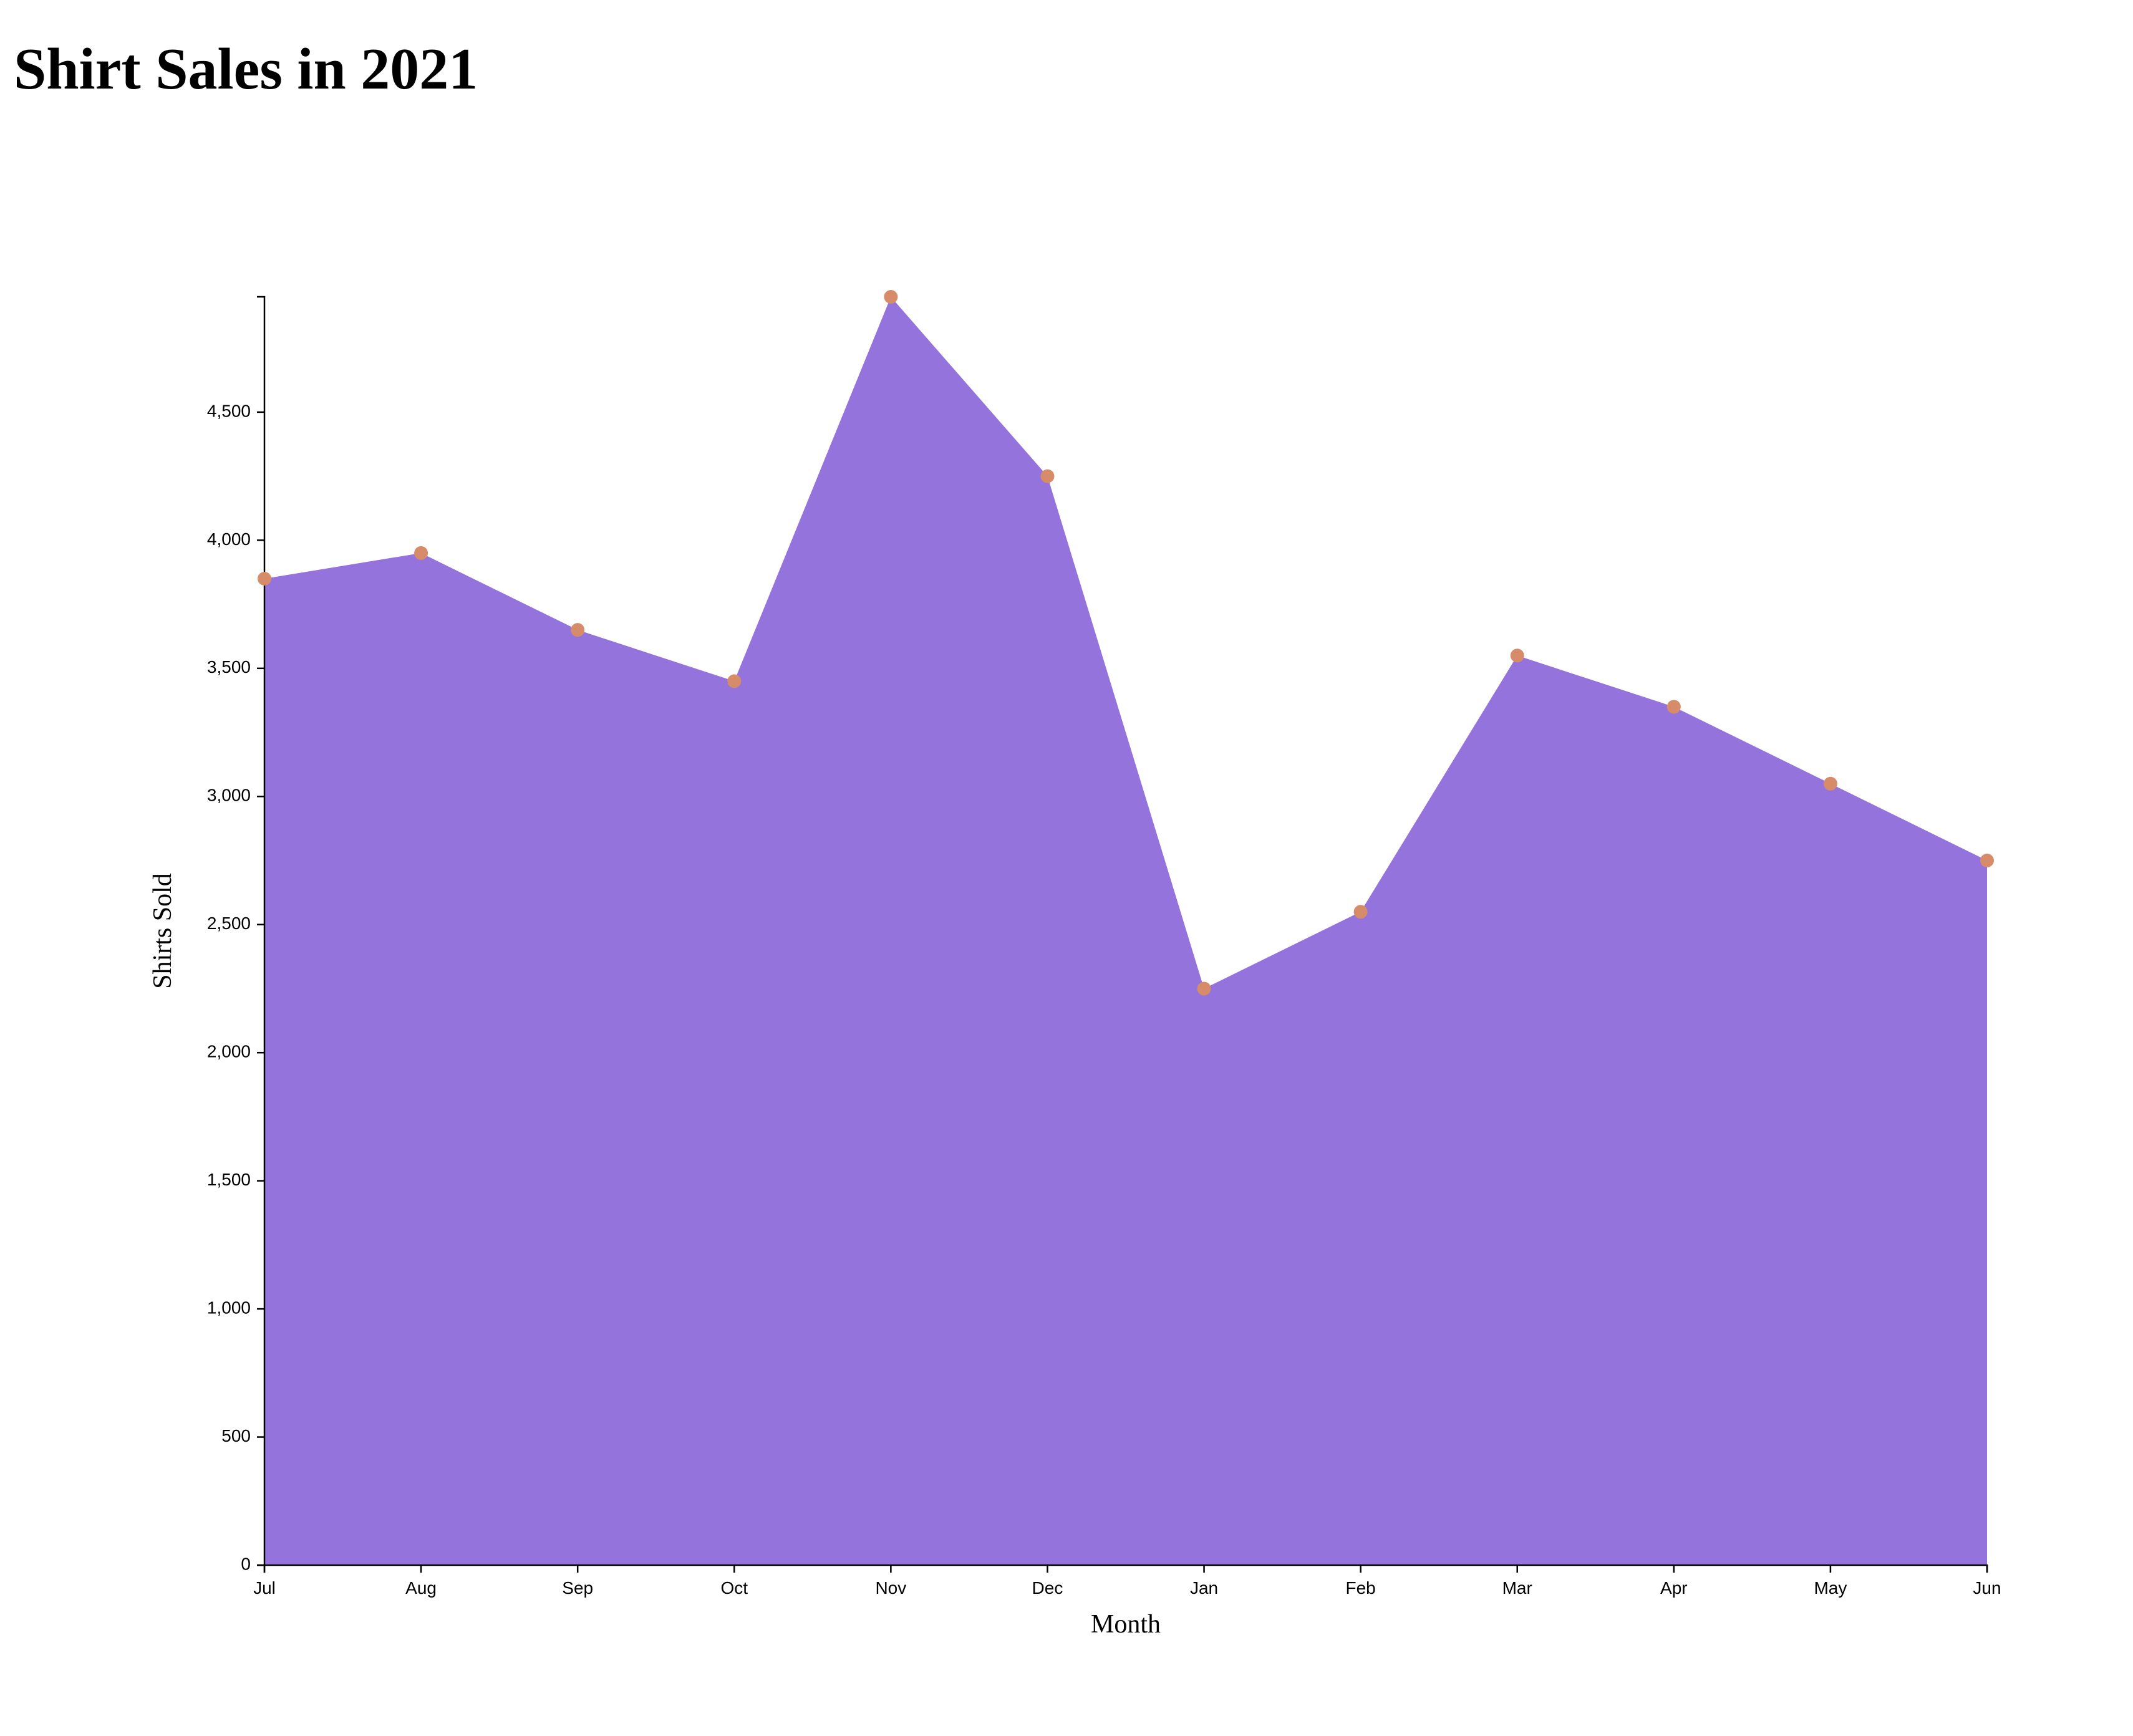 The image size is (2133, 1736). What do you see at coordinates (246, 69) in the screenshot?
I see `page-title: Shirt Sales in 2021` at bounding box center [246, 69].